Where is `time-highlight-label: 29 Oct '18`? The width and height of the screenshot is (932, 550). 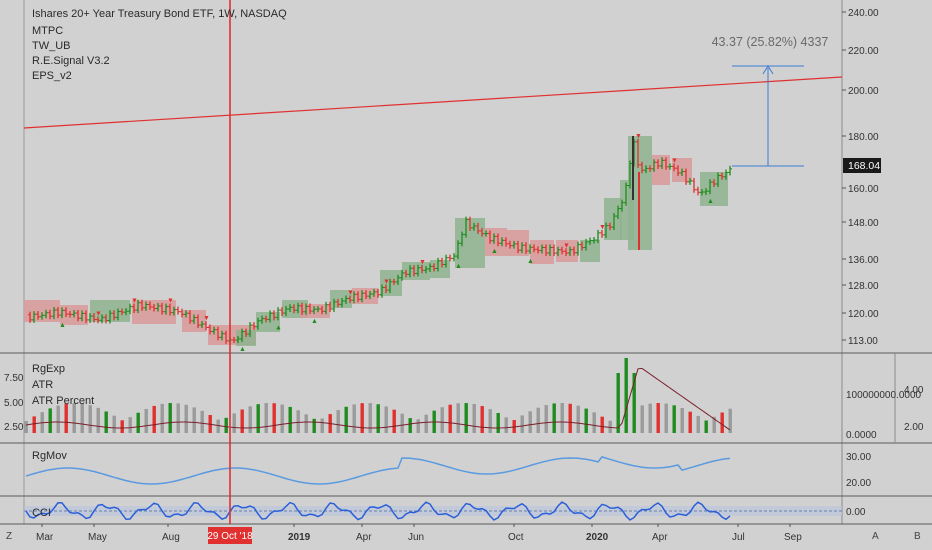
time-highlight-label: 29 Oct '18 is located at coordinates (230, 536).